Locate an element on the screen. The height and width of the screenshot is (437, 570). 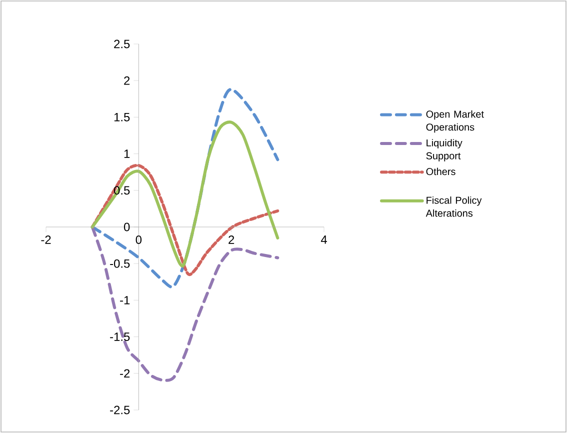
y-tick-label: 0 is located at coordinates (127, 227).